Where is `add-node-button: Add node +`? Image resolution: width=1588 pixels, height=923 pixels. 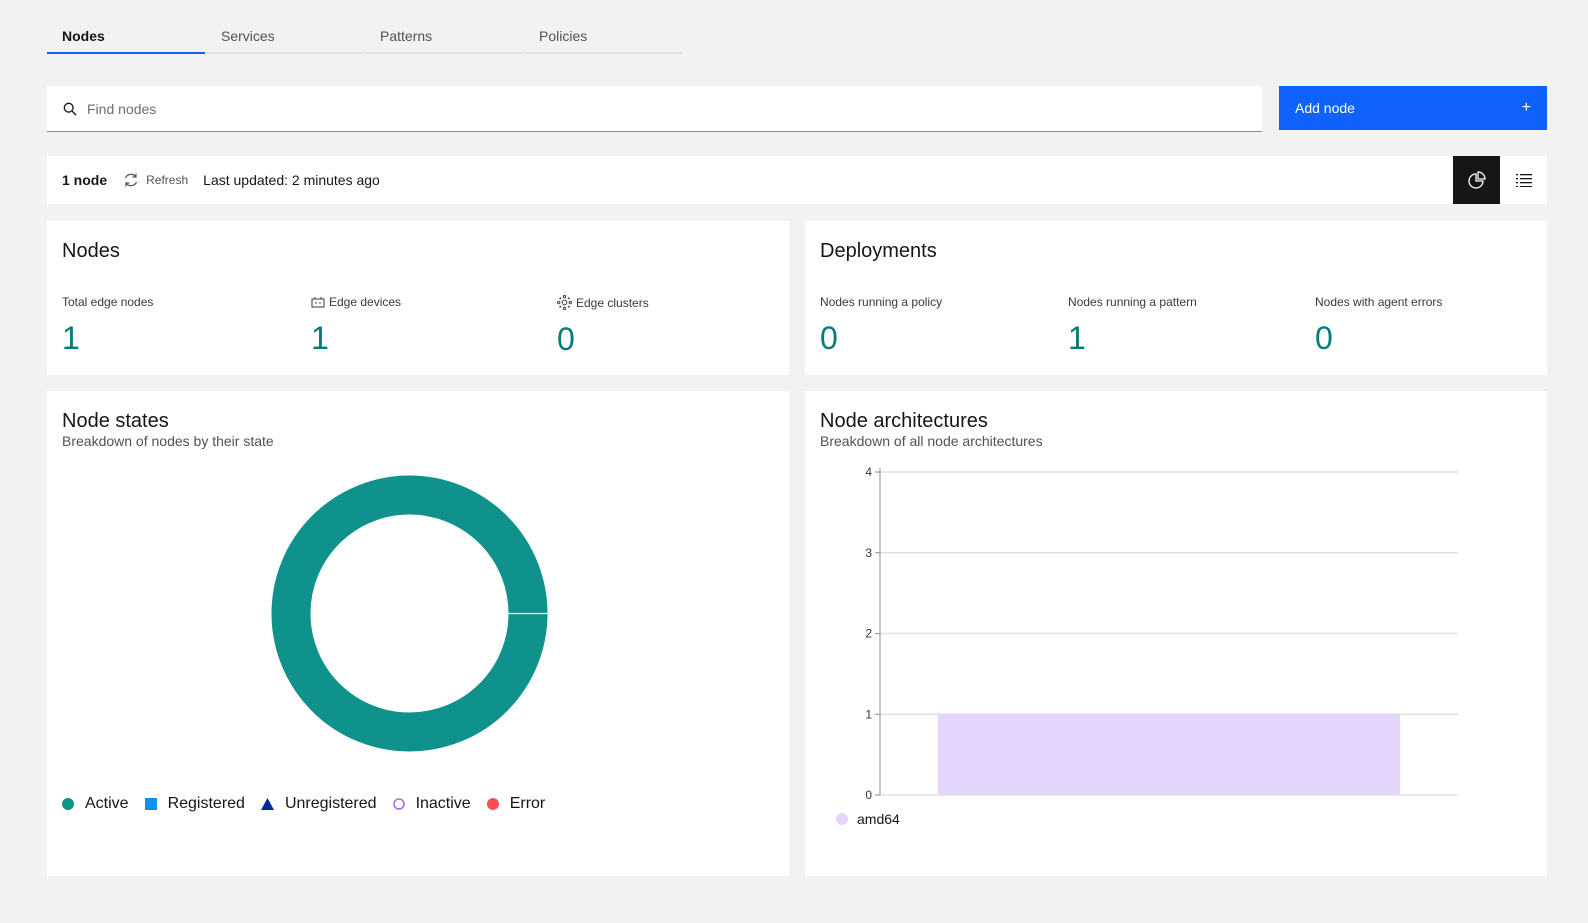 add-node-button: Add node + is located at coordinates (1413, 108).